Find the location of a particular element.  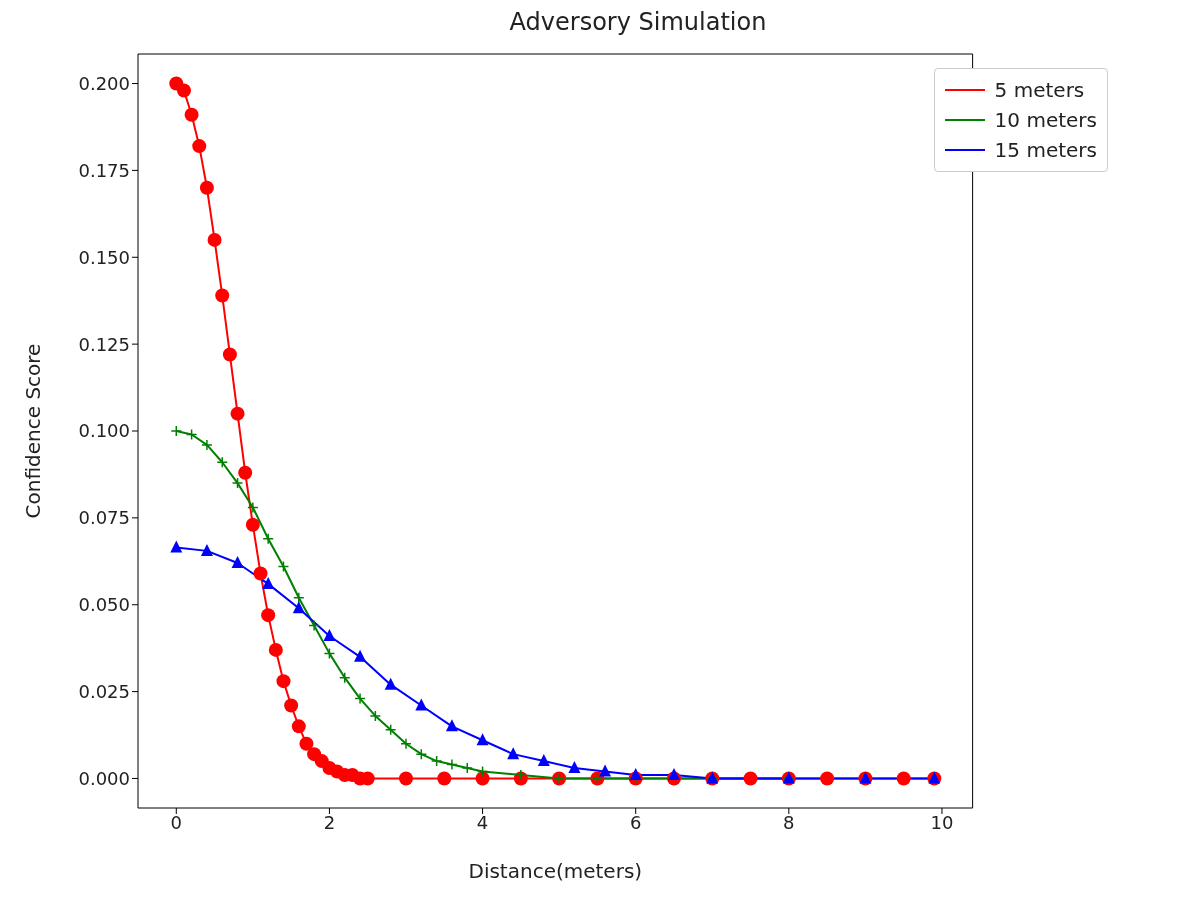

y-axis-title: Confidence Score is located at coordinates (33, 431).